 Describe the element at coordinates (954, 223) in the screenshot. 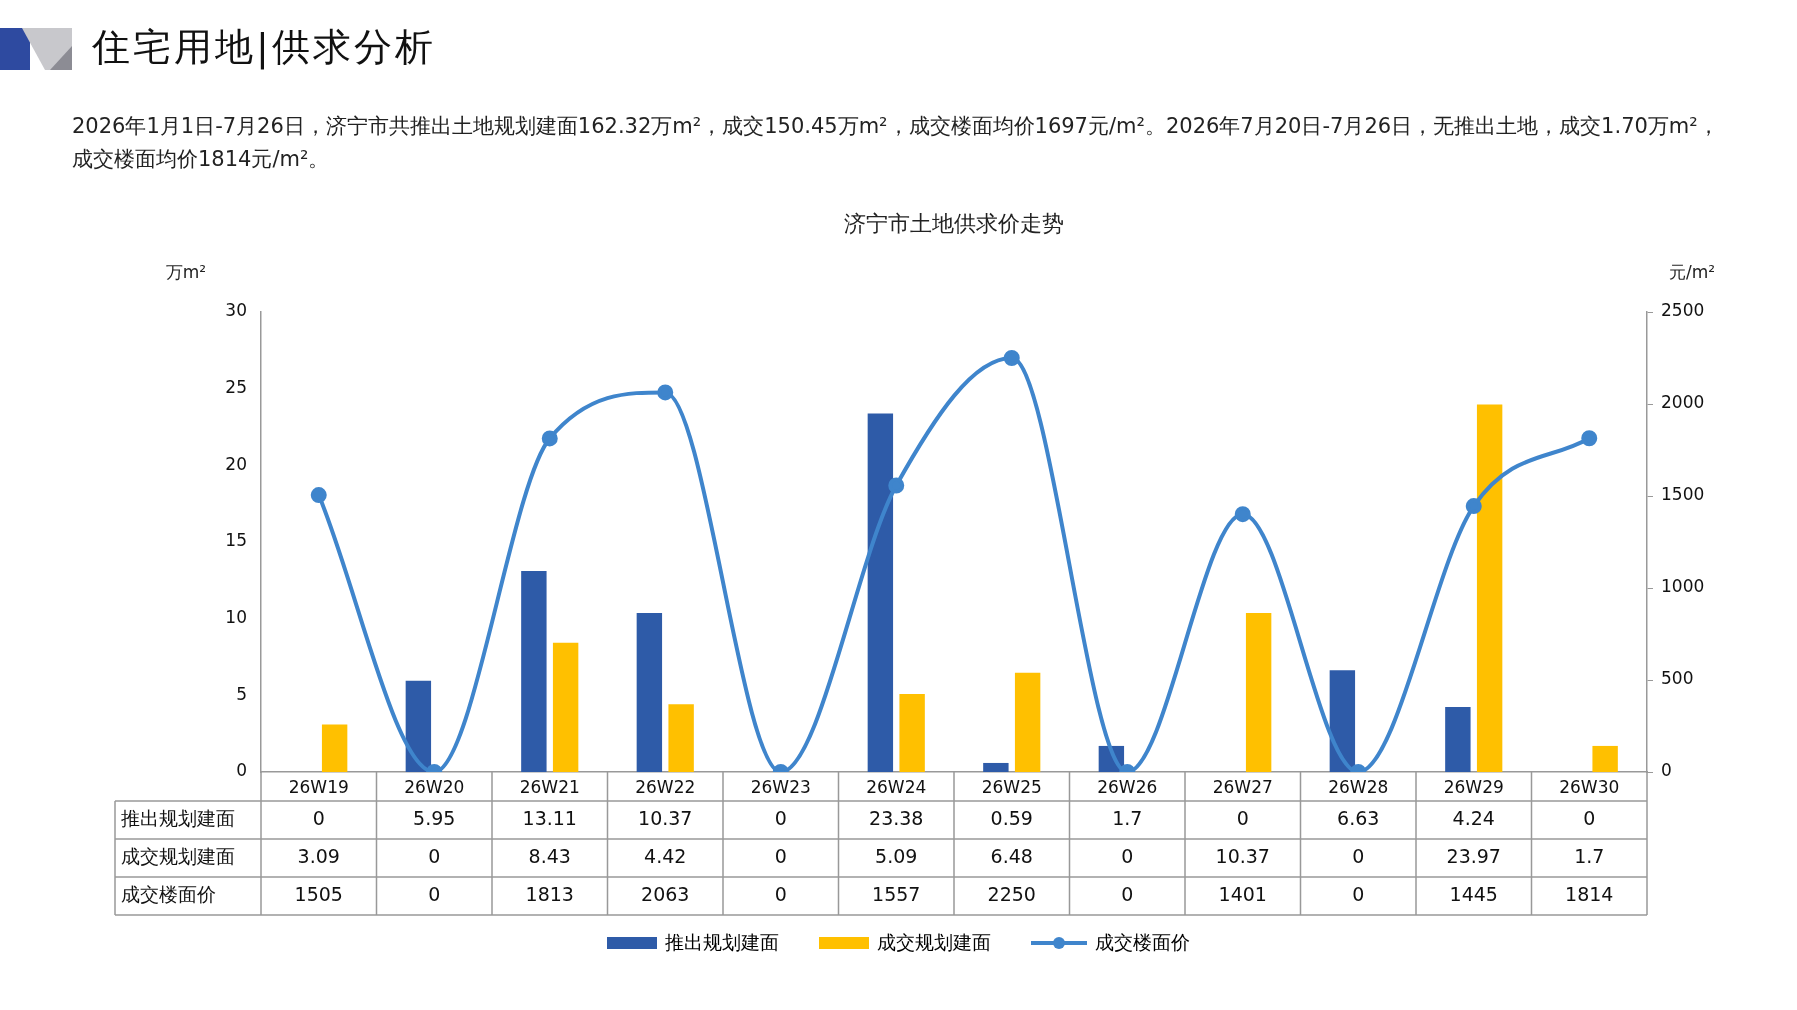

I see `text: 济宁市土地供求价走势` at that location.